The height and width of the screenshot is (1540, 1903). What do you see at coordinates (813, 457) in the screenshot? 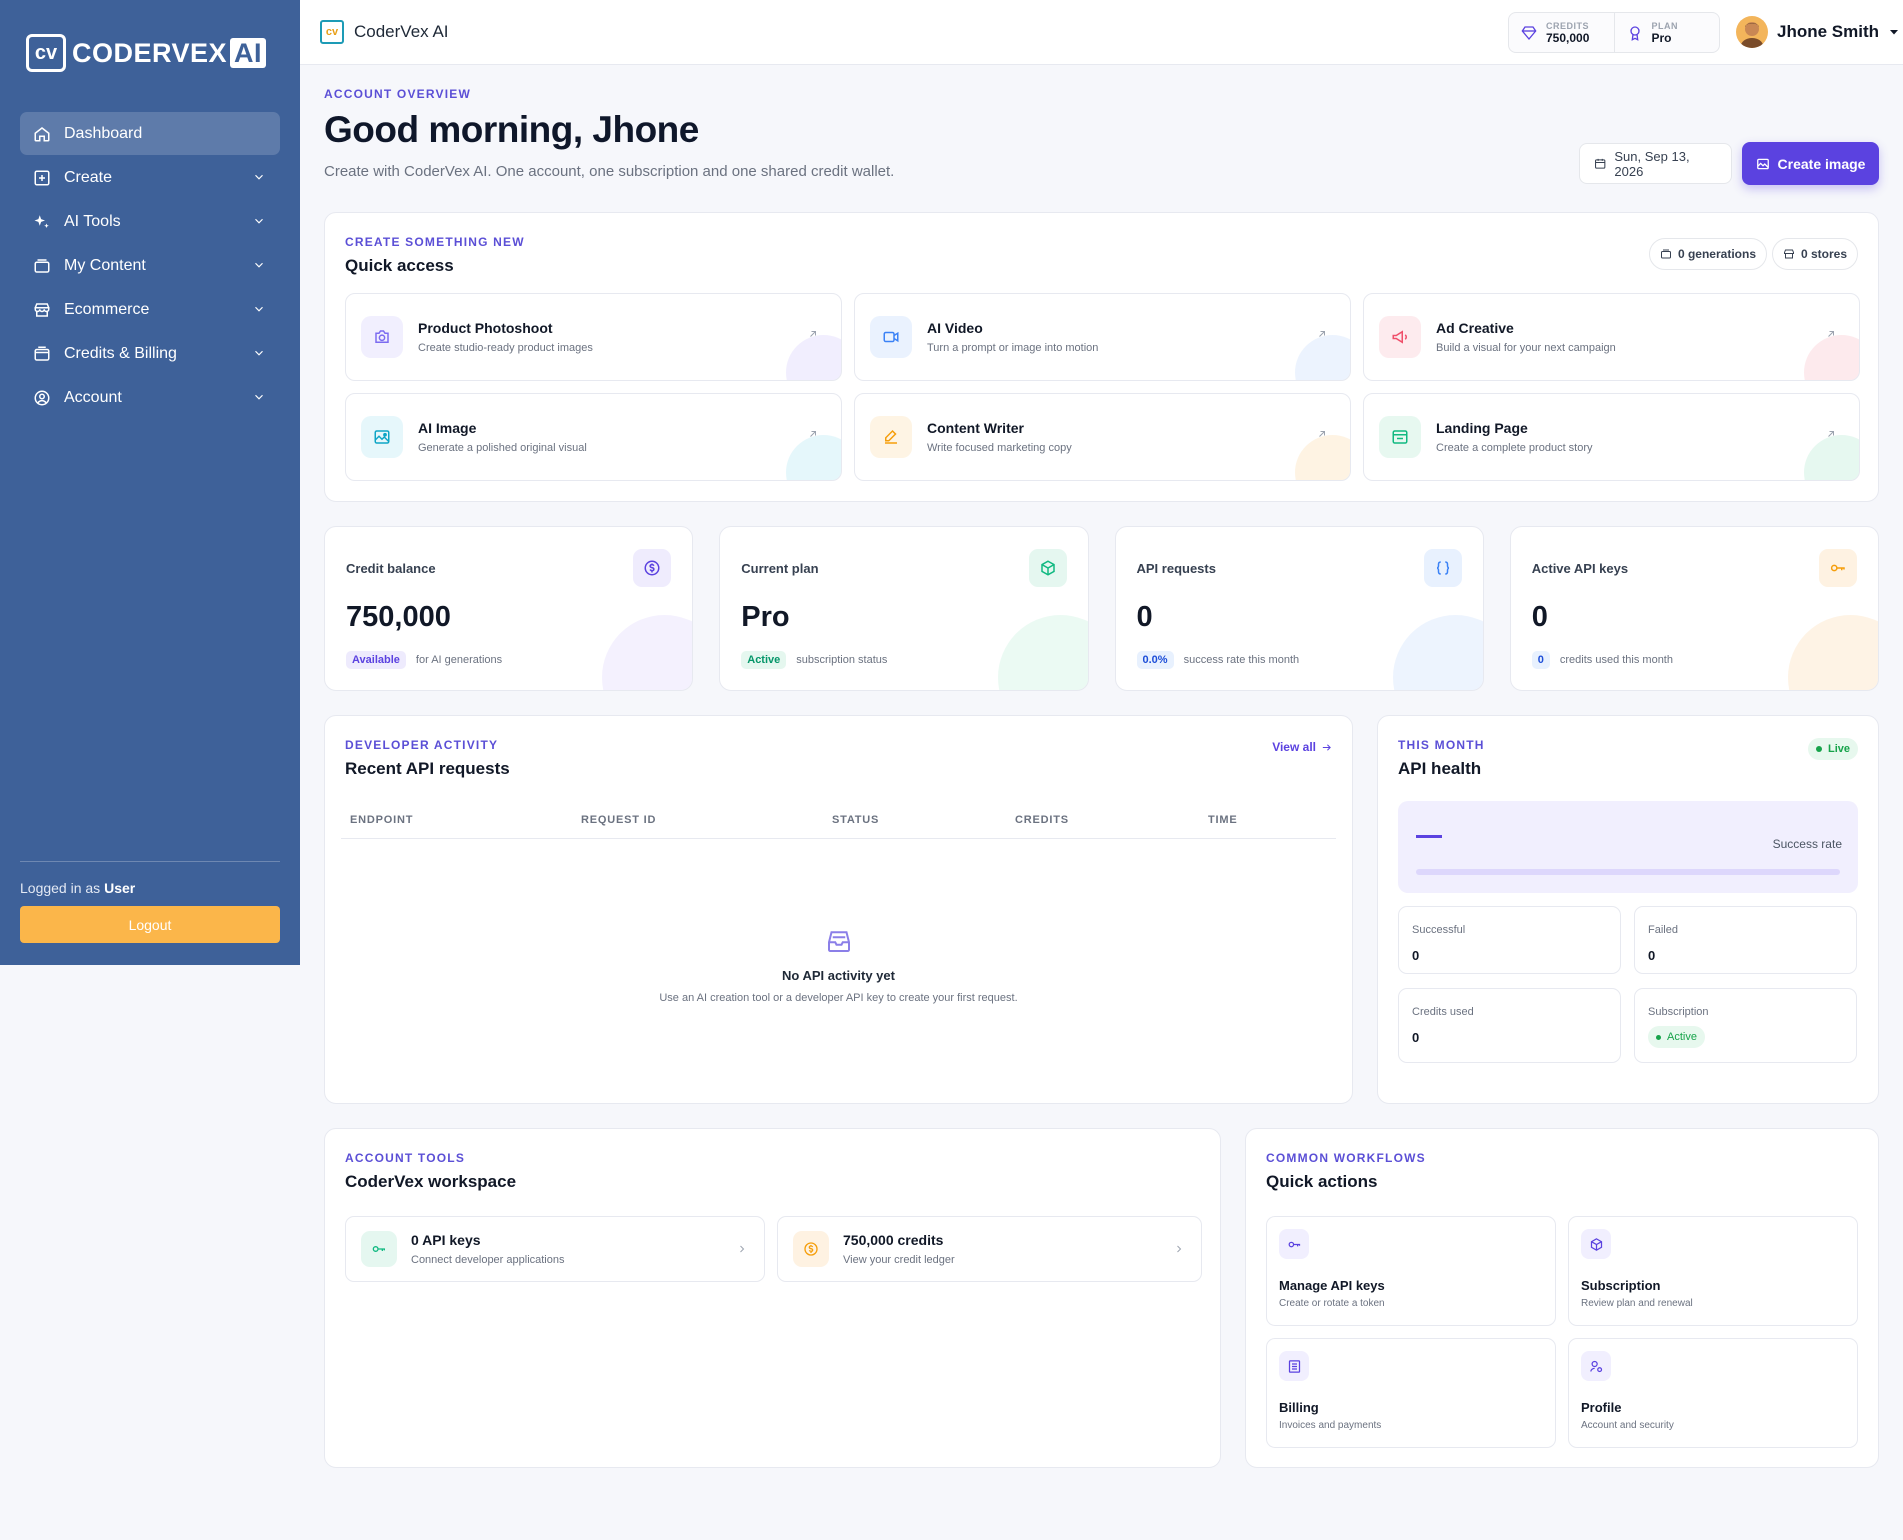
I see `tile-decoration` at bounding box center [813, 457].